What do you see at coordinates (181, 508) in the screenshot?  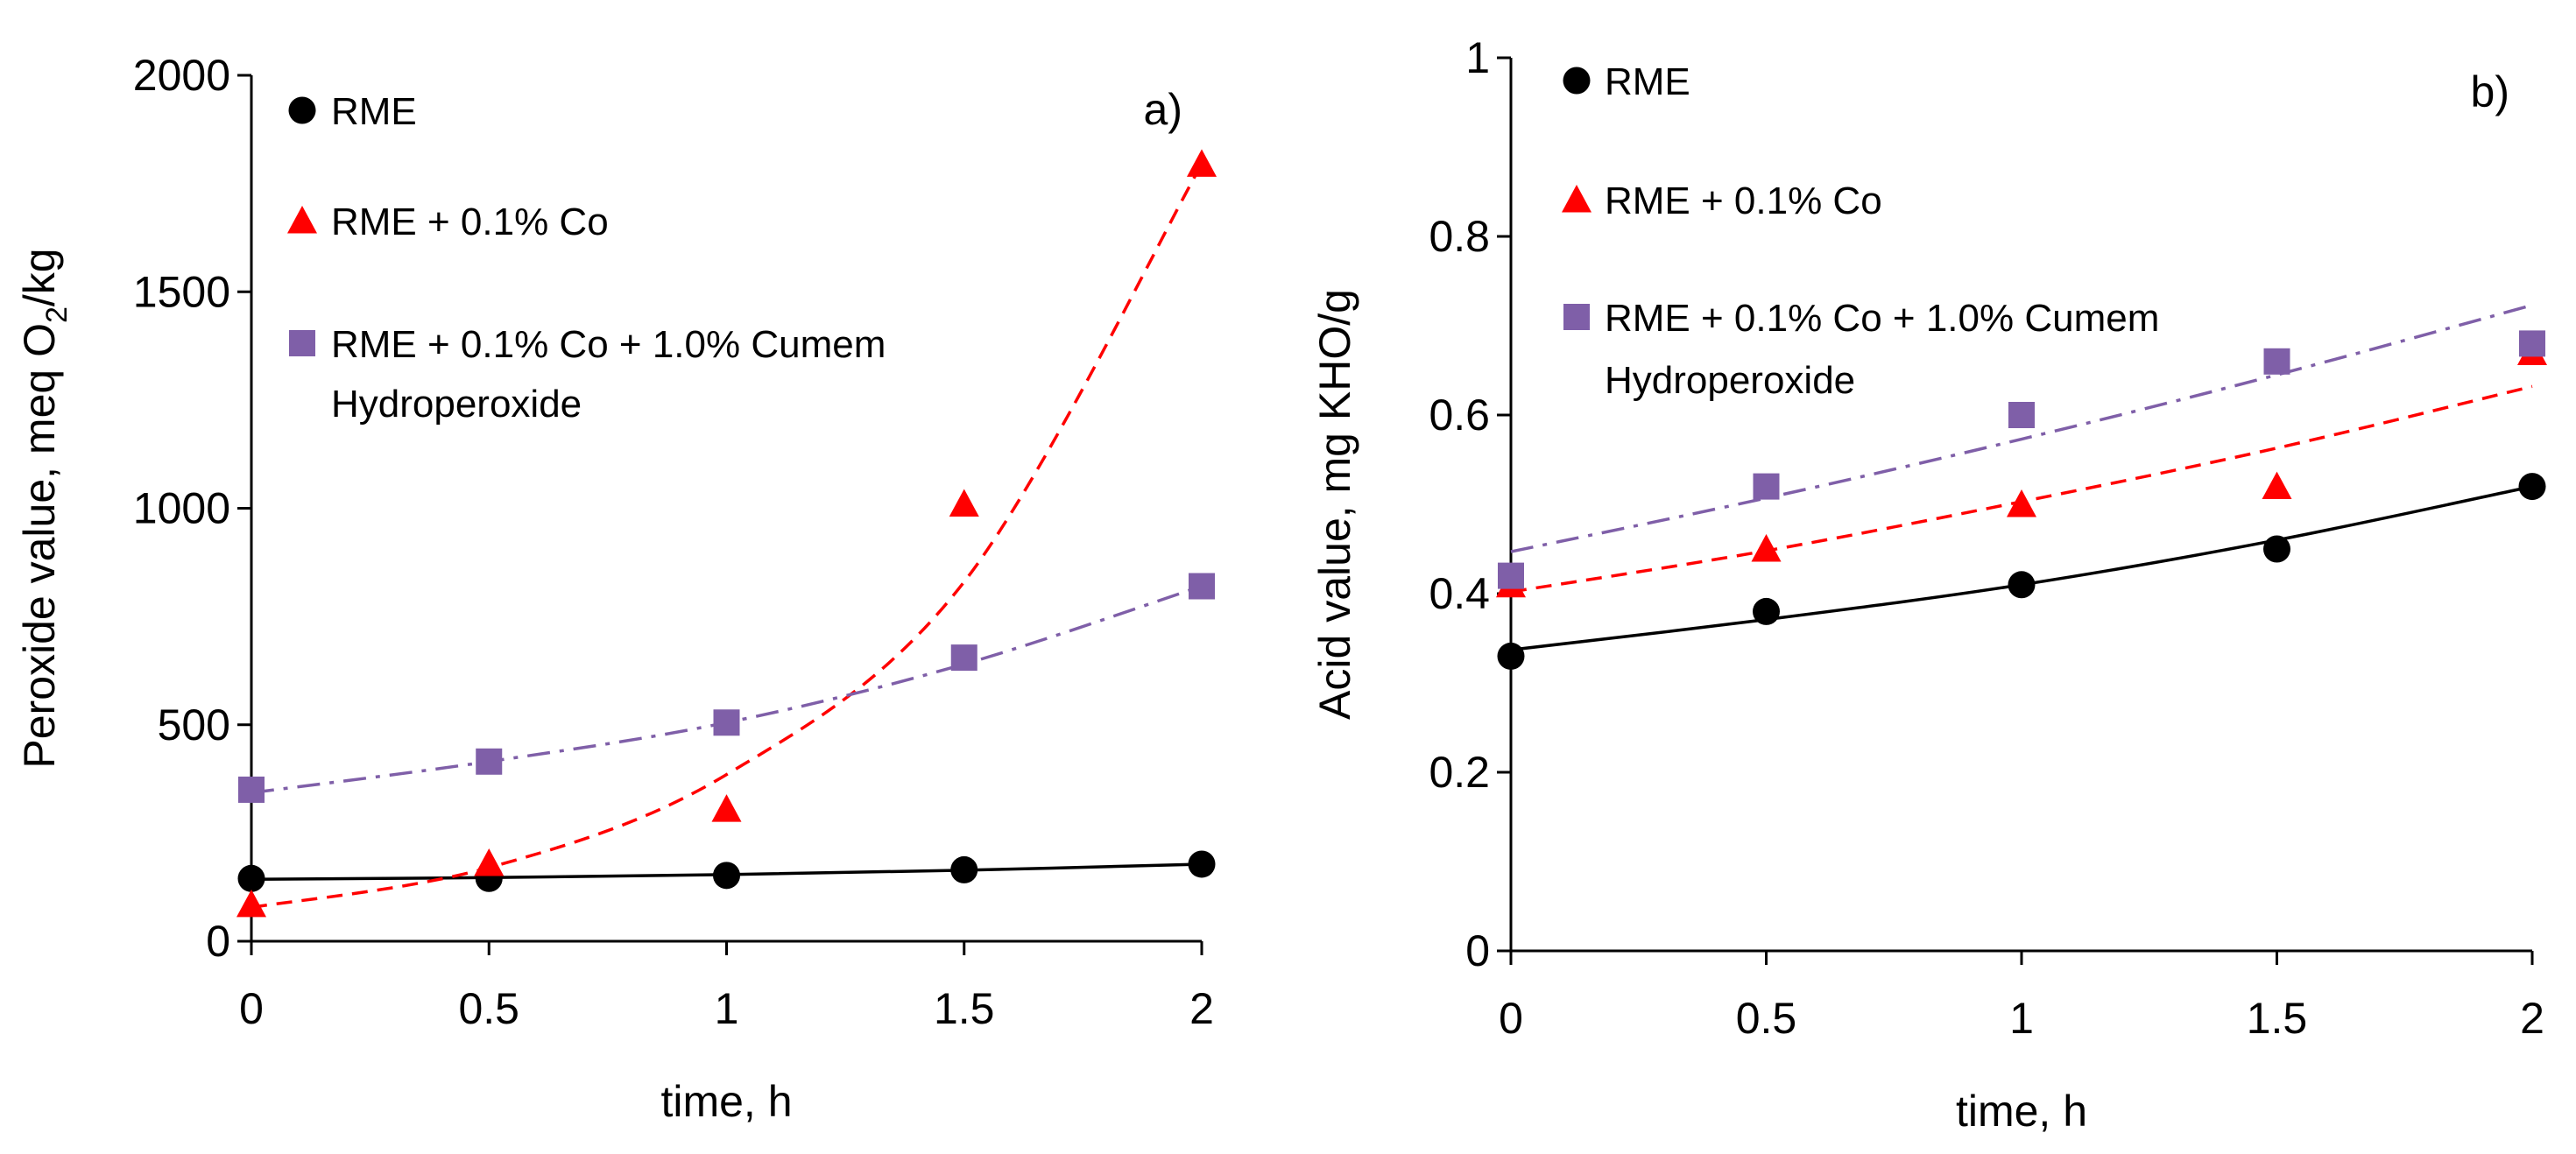 I see `y-tick-label: 1000` at bounding box center [181, 508].